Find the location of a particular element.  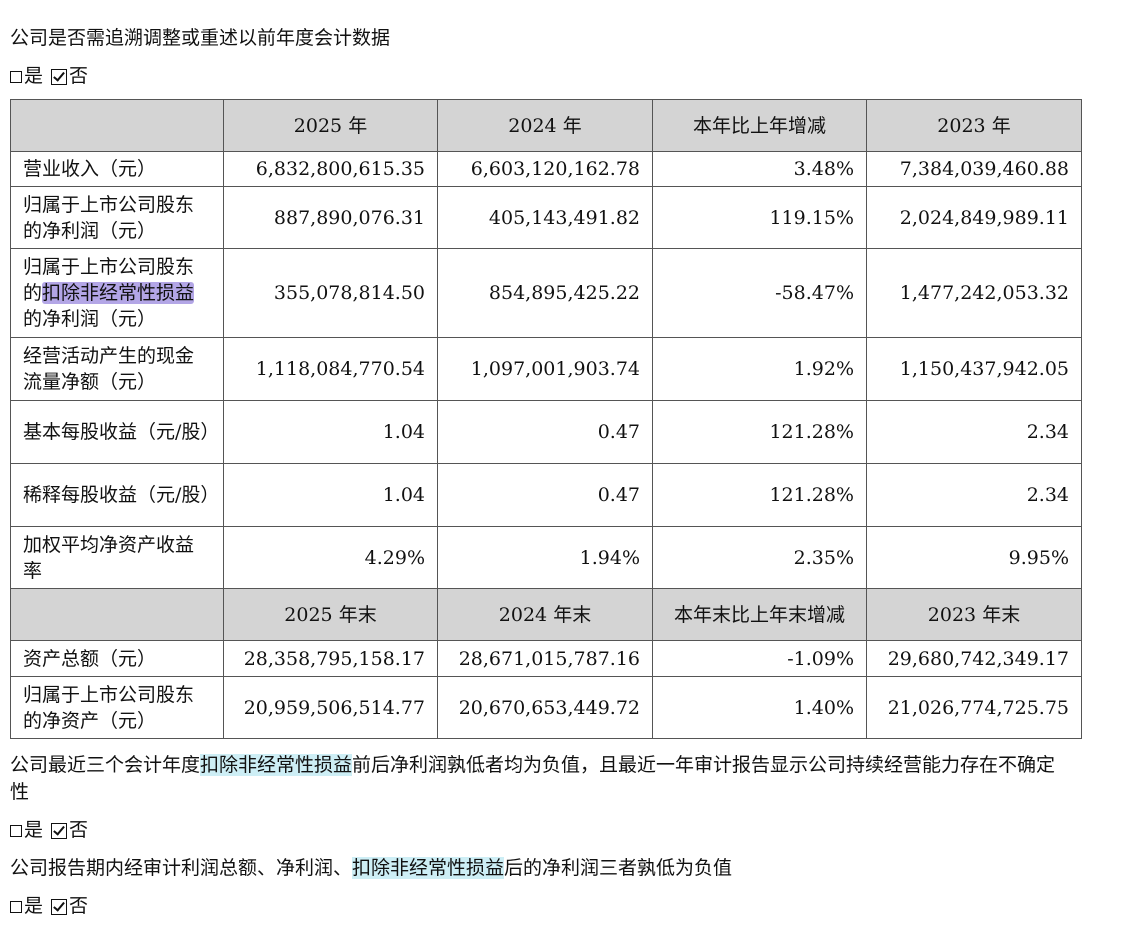

value-cell: 29,680,742,349.17 is located at coordinates (974, 658).